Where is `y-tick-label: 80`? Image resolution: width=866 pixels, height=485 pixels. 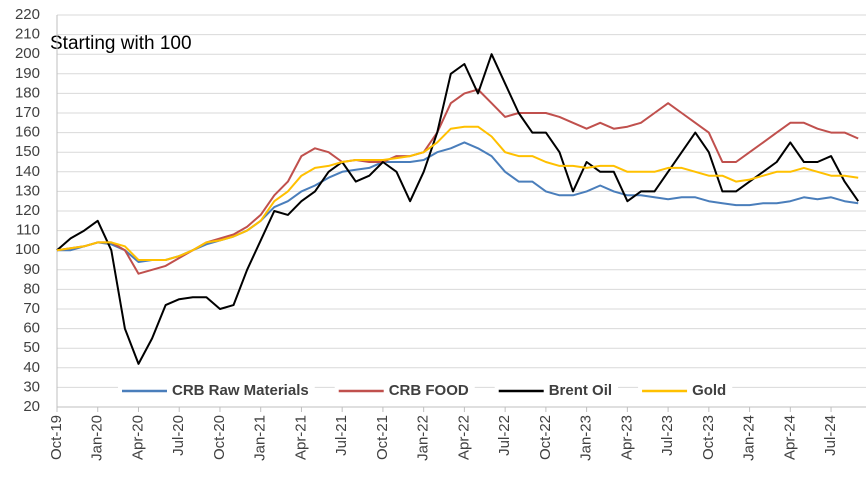
y-tick-label: 80 is located at coordinates (31, 288).